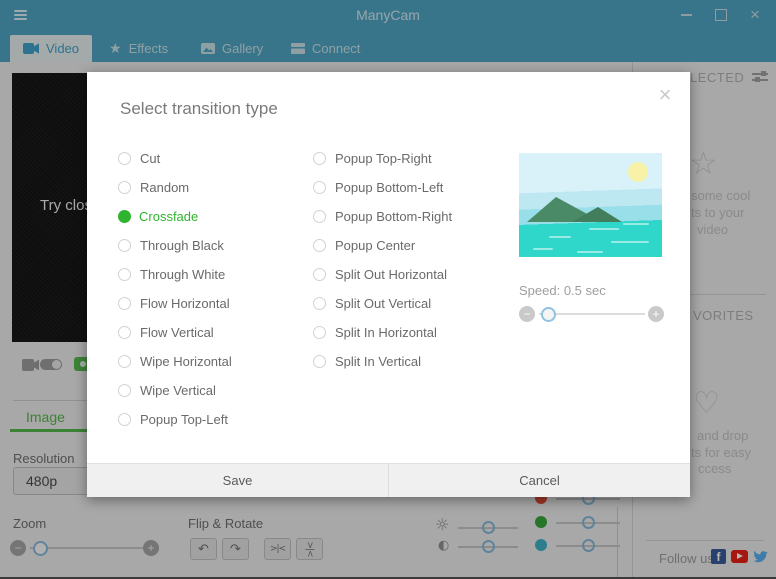  Describe the element at coordinates (388, 578) in the screenshot. I see `window-bottom-edge` at that location.